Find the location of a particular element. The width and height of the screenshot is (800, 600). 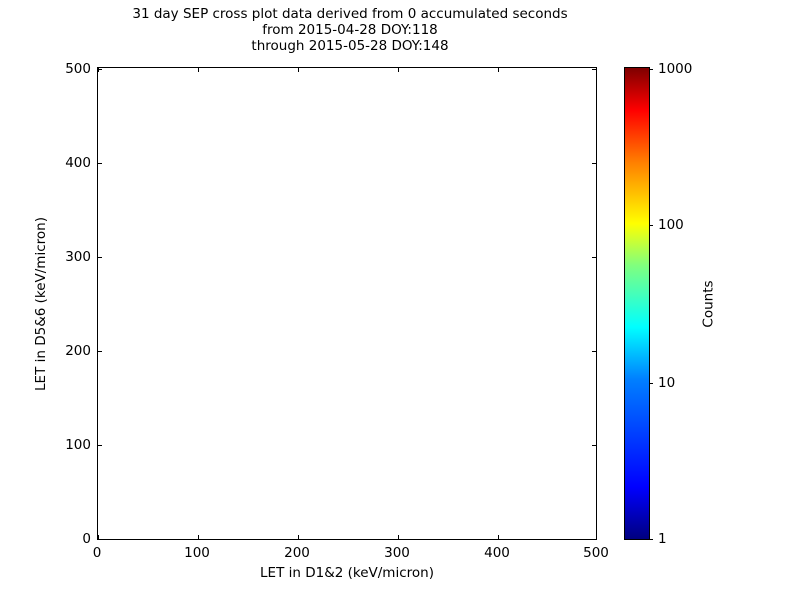

x-tick-label: 200 is located at coordinates (297, 553).